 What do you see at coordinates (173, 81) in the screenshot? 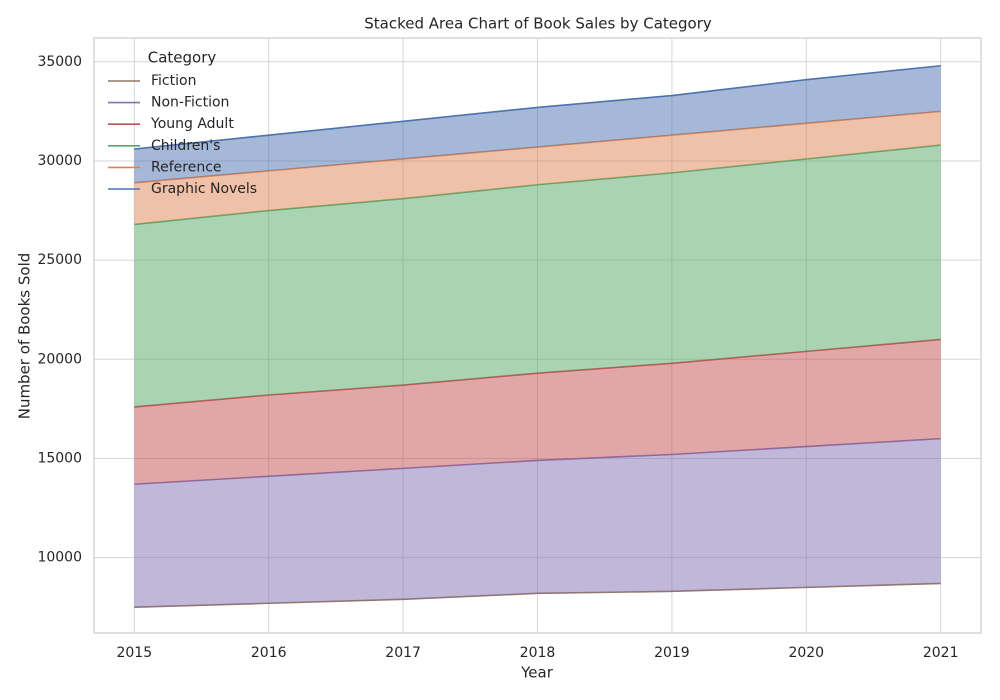
I see `legend-label: Fiction` at bounding box center [173, 81].